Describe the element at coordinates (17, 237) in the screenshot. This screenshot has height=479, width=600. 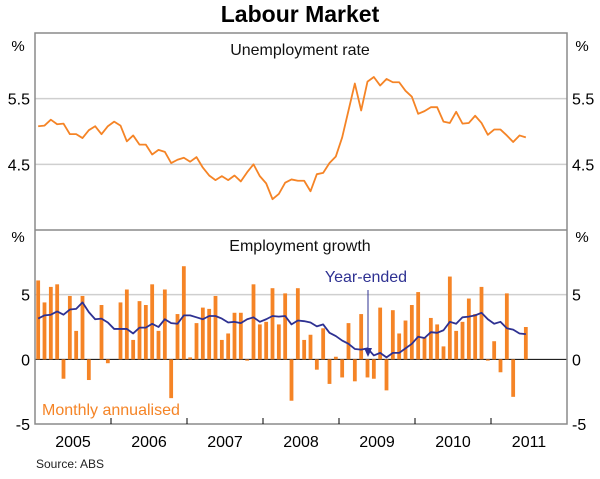
I see `bottom-left-unit: %` at that location.